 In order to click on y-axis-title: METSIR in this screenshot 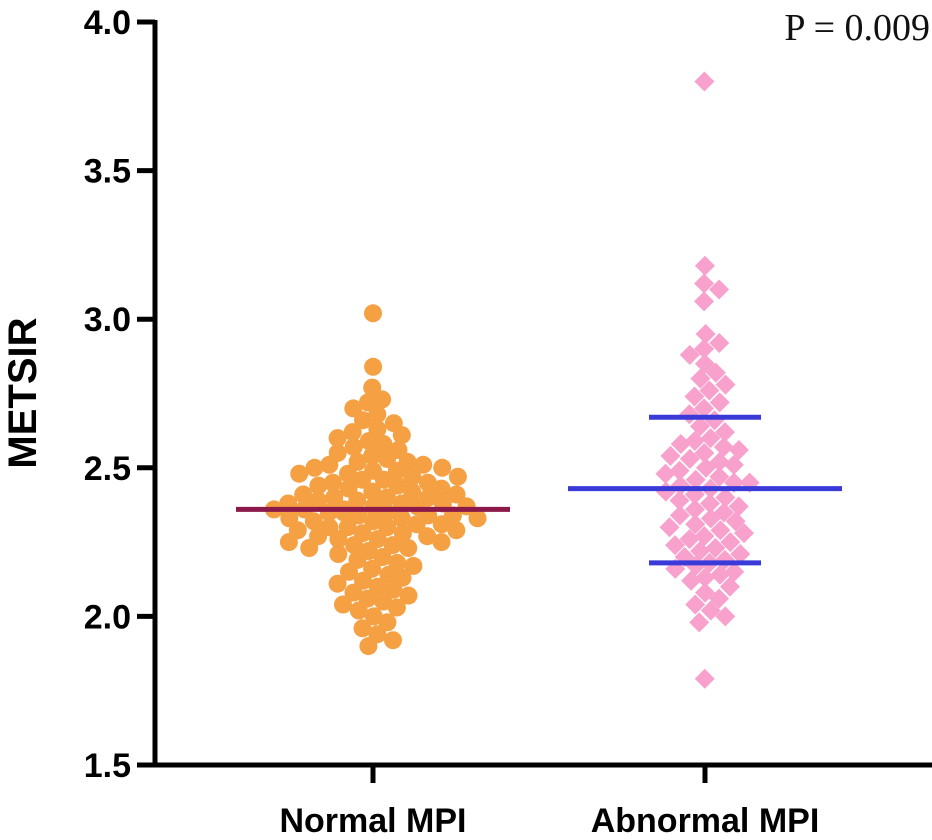, I will do `click(23, 392)`.